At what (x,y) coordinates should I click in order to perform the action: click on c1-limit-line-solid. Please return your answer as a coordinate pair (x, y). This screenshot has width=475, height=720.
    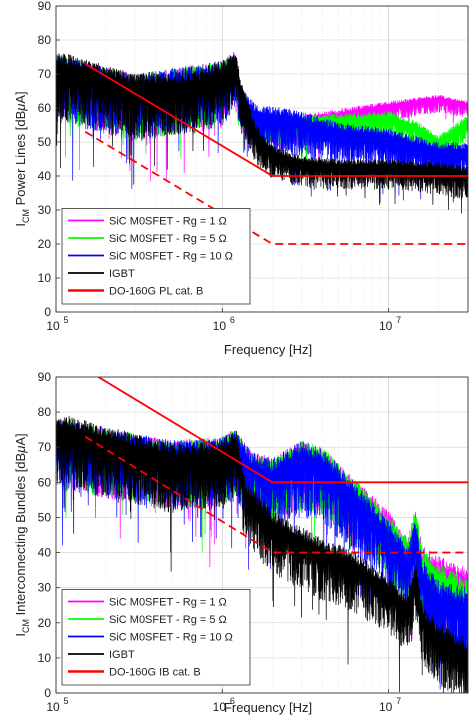
    Looking at the image, I should click on (282, 430).